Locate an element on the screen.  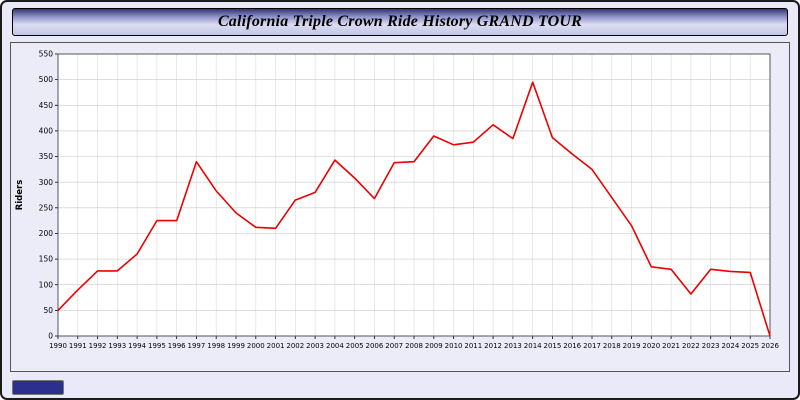
svg-text: 1993 is located at coordinates (117, 346).